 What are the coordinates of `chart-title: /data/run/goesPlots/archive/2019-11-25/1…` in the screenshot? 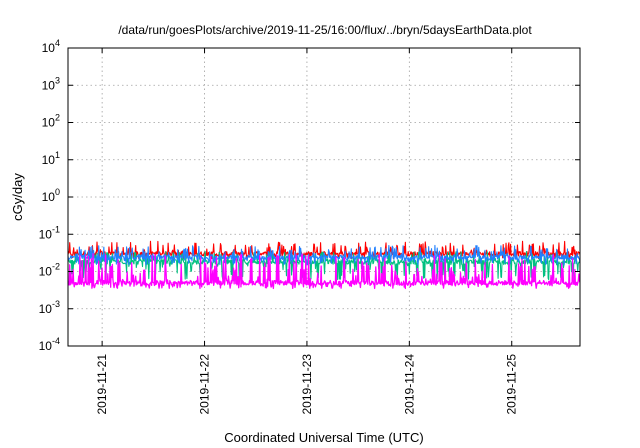 It's located at (325, 30).